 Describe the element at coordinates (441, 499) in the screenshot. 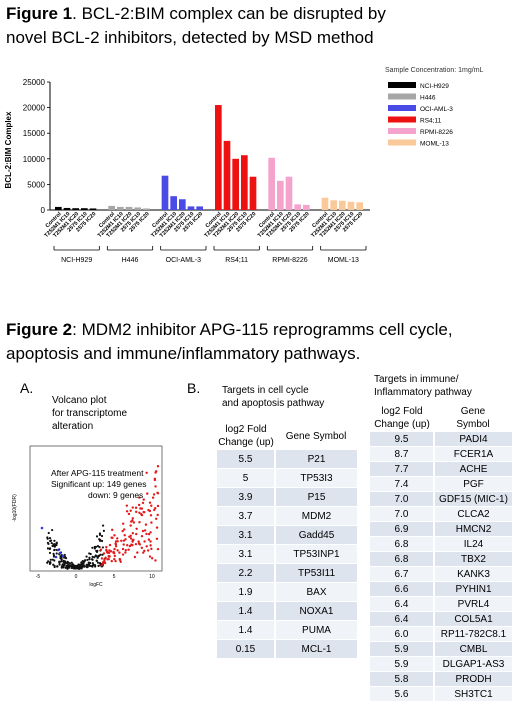

I see `table-row: 7.0 GDF15 (MIC-1)` at that location.